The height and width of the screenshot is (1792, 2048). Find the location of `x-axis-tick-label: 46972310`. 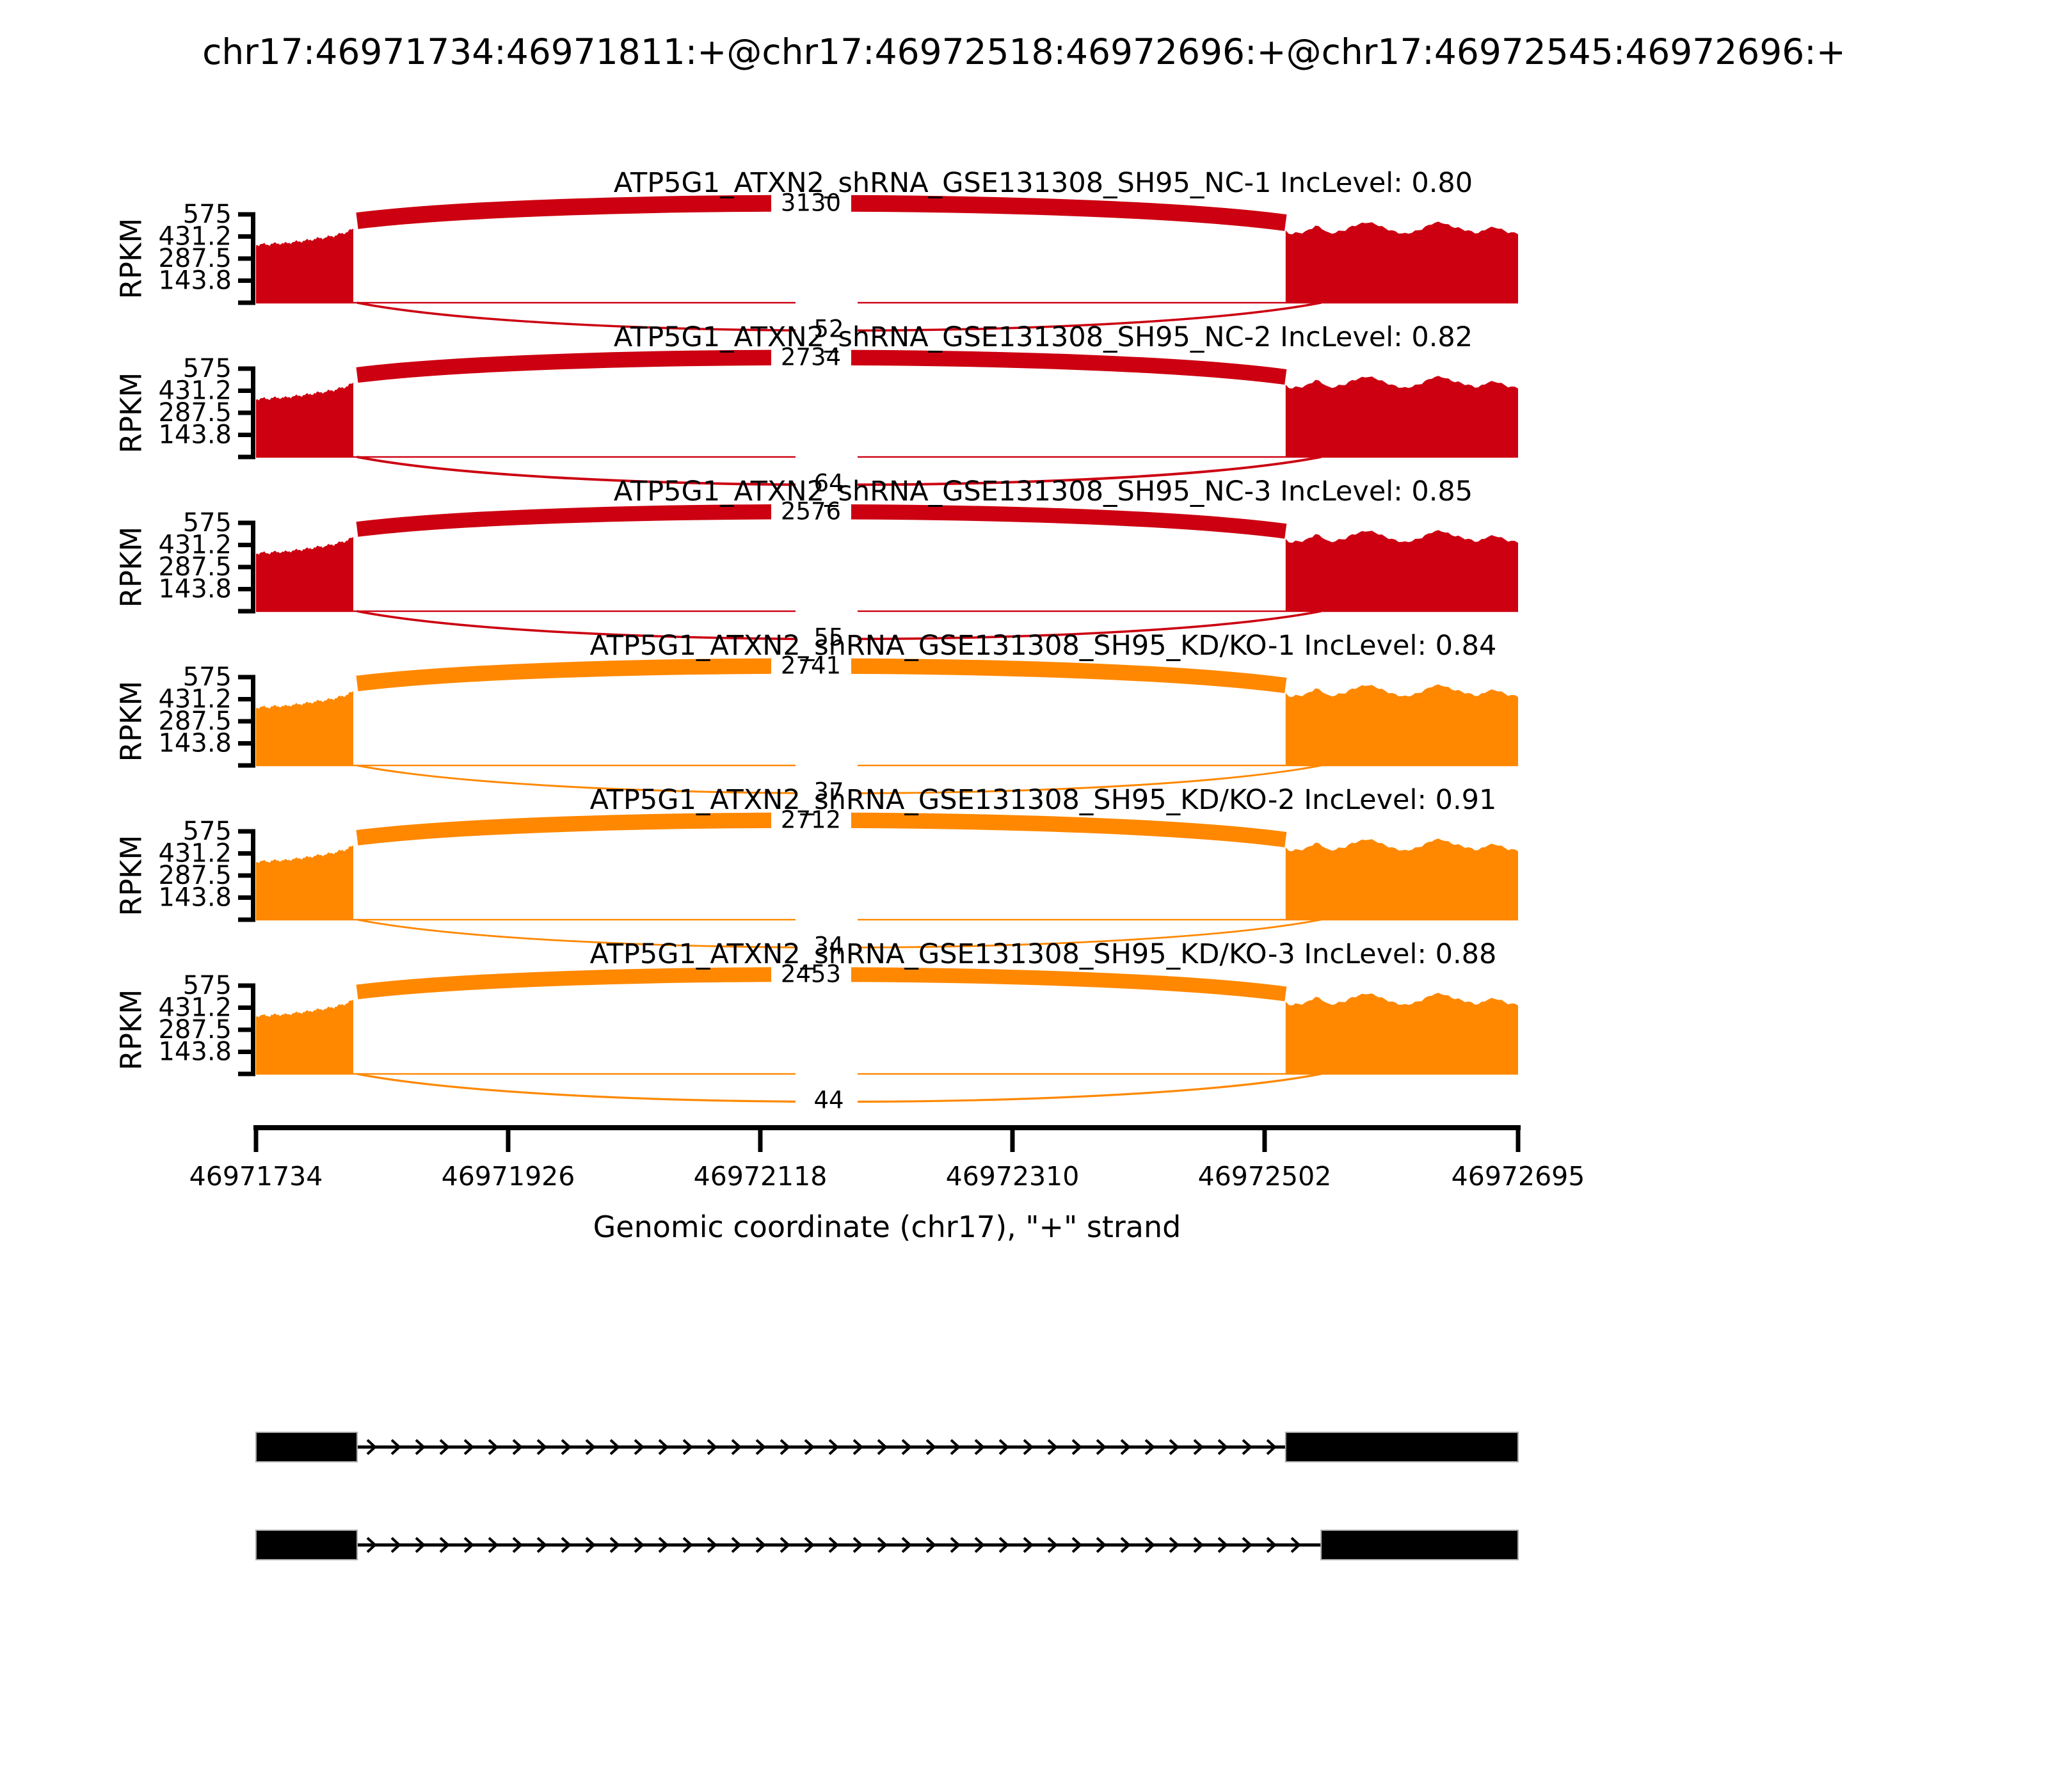

x-axis-tick-label: 46972310 is located at coordinates (1013, 1176).